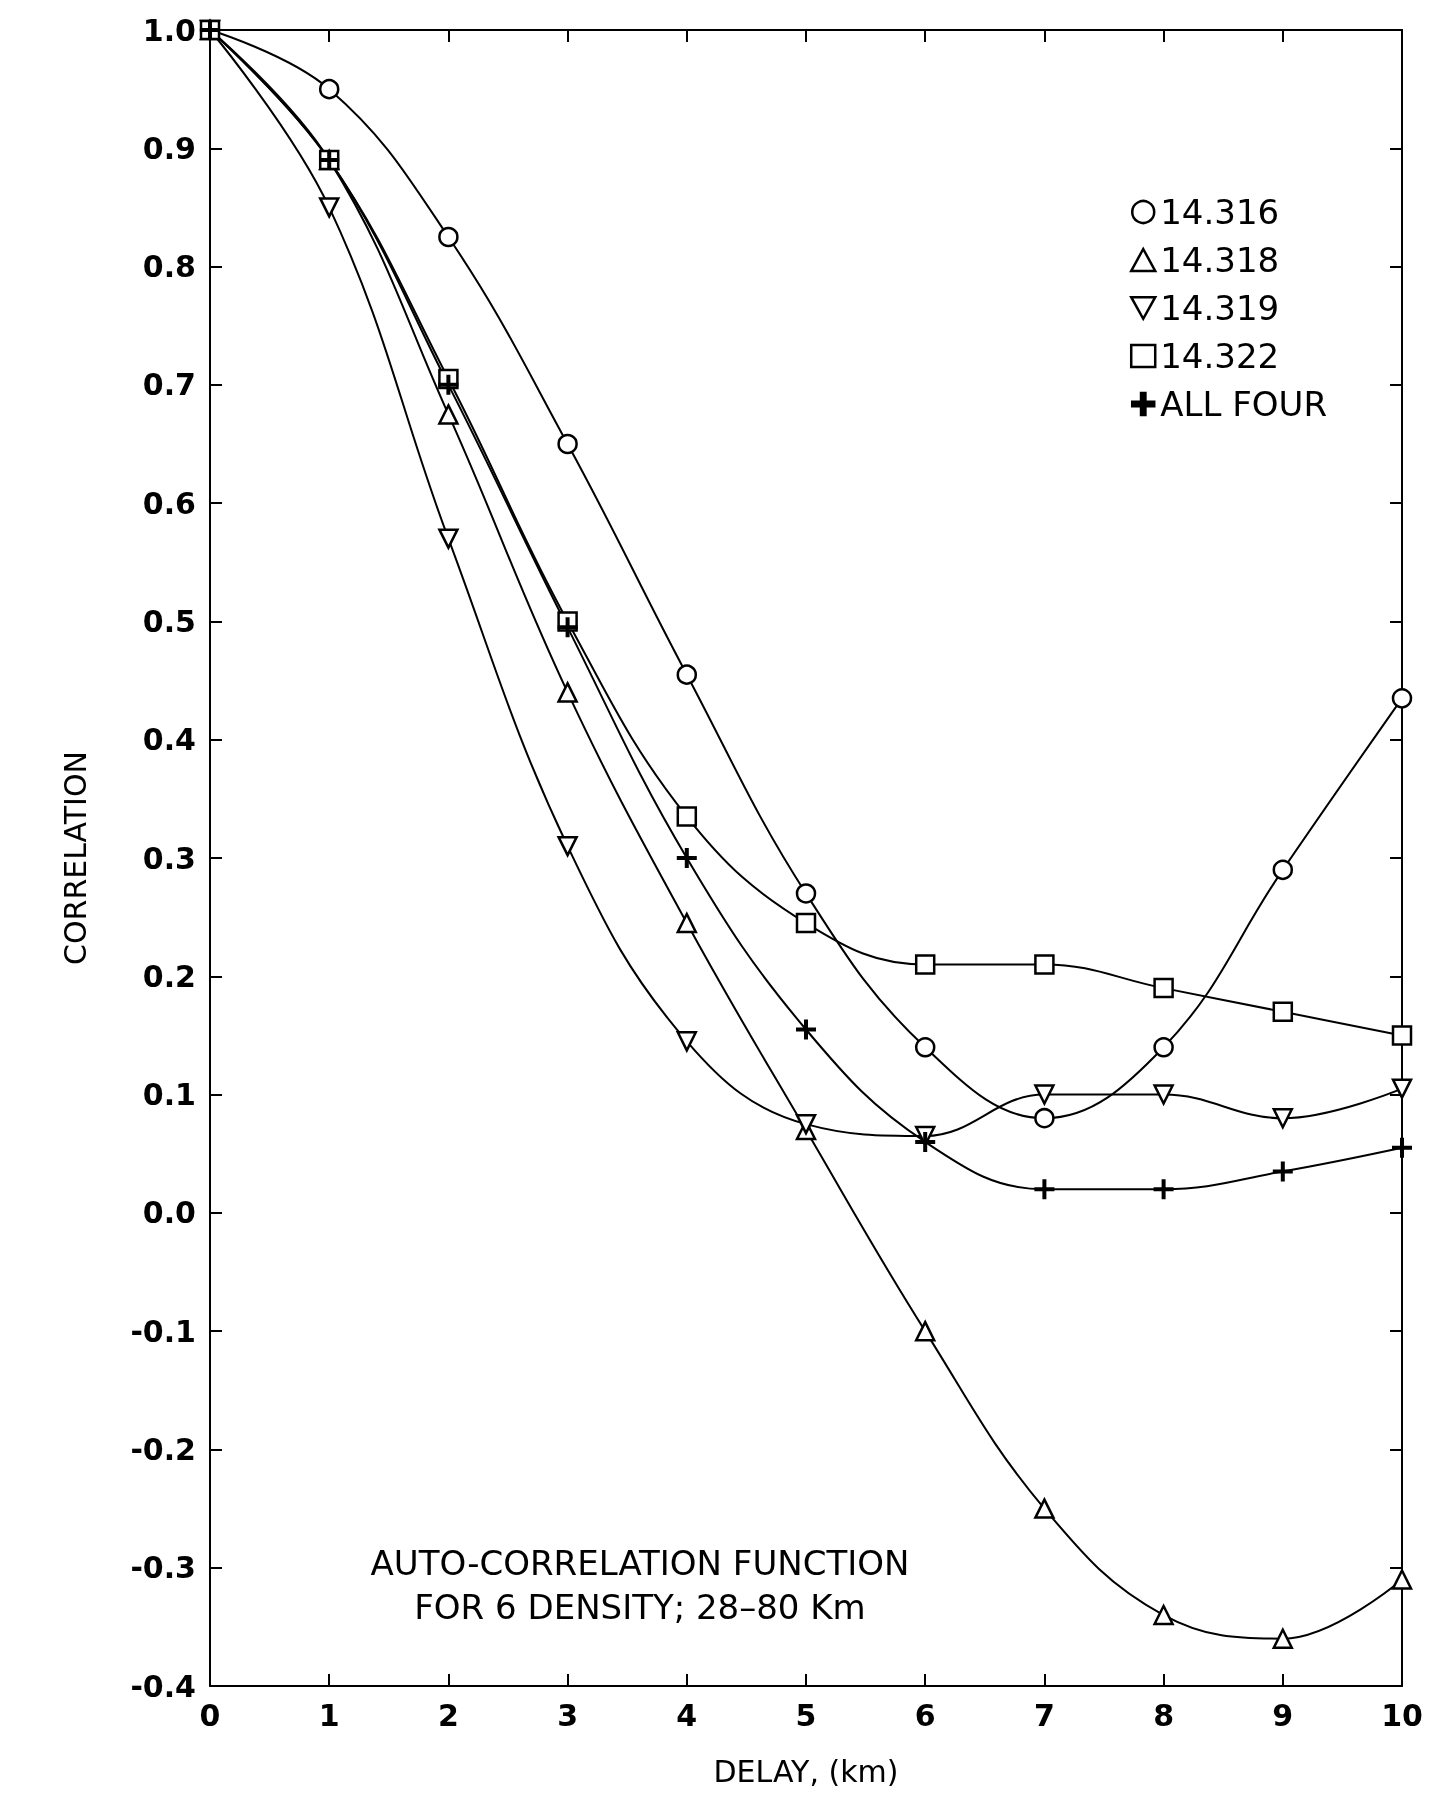  What do you see at coordinates (687, 1715) in the screenshot?
I see `x-tick-label: 4` at bounding box center [687, 1715].